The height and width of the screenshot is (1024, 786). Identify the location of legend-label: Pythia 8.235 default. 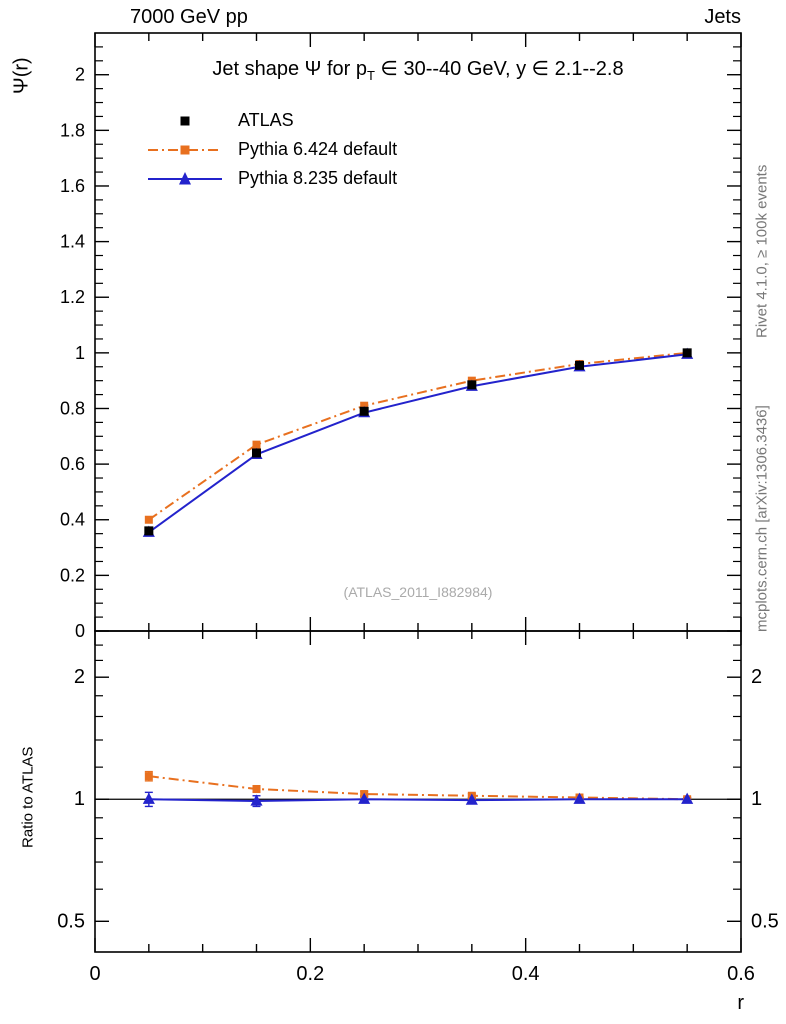
(318, 178).